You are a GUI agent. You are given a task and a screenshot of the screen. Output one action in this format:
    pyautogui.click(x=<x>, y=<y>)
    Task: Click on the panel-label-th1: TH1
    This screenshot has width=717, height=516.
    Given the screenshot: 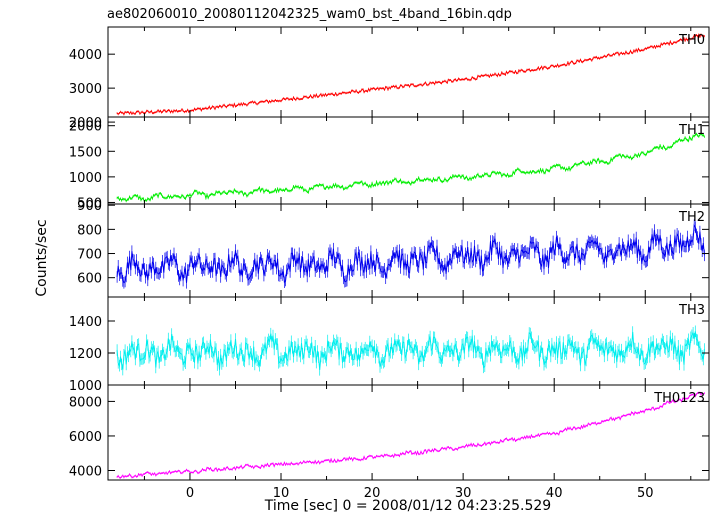 What is the action you would take?
    pyautogui.click(x=691, y=130)
    